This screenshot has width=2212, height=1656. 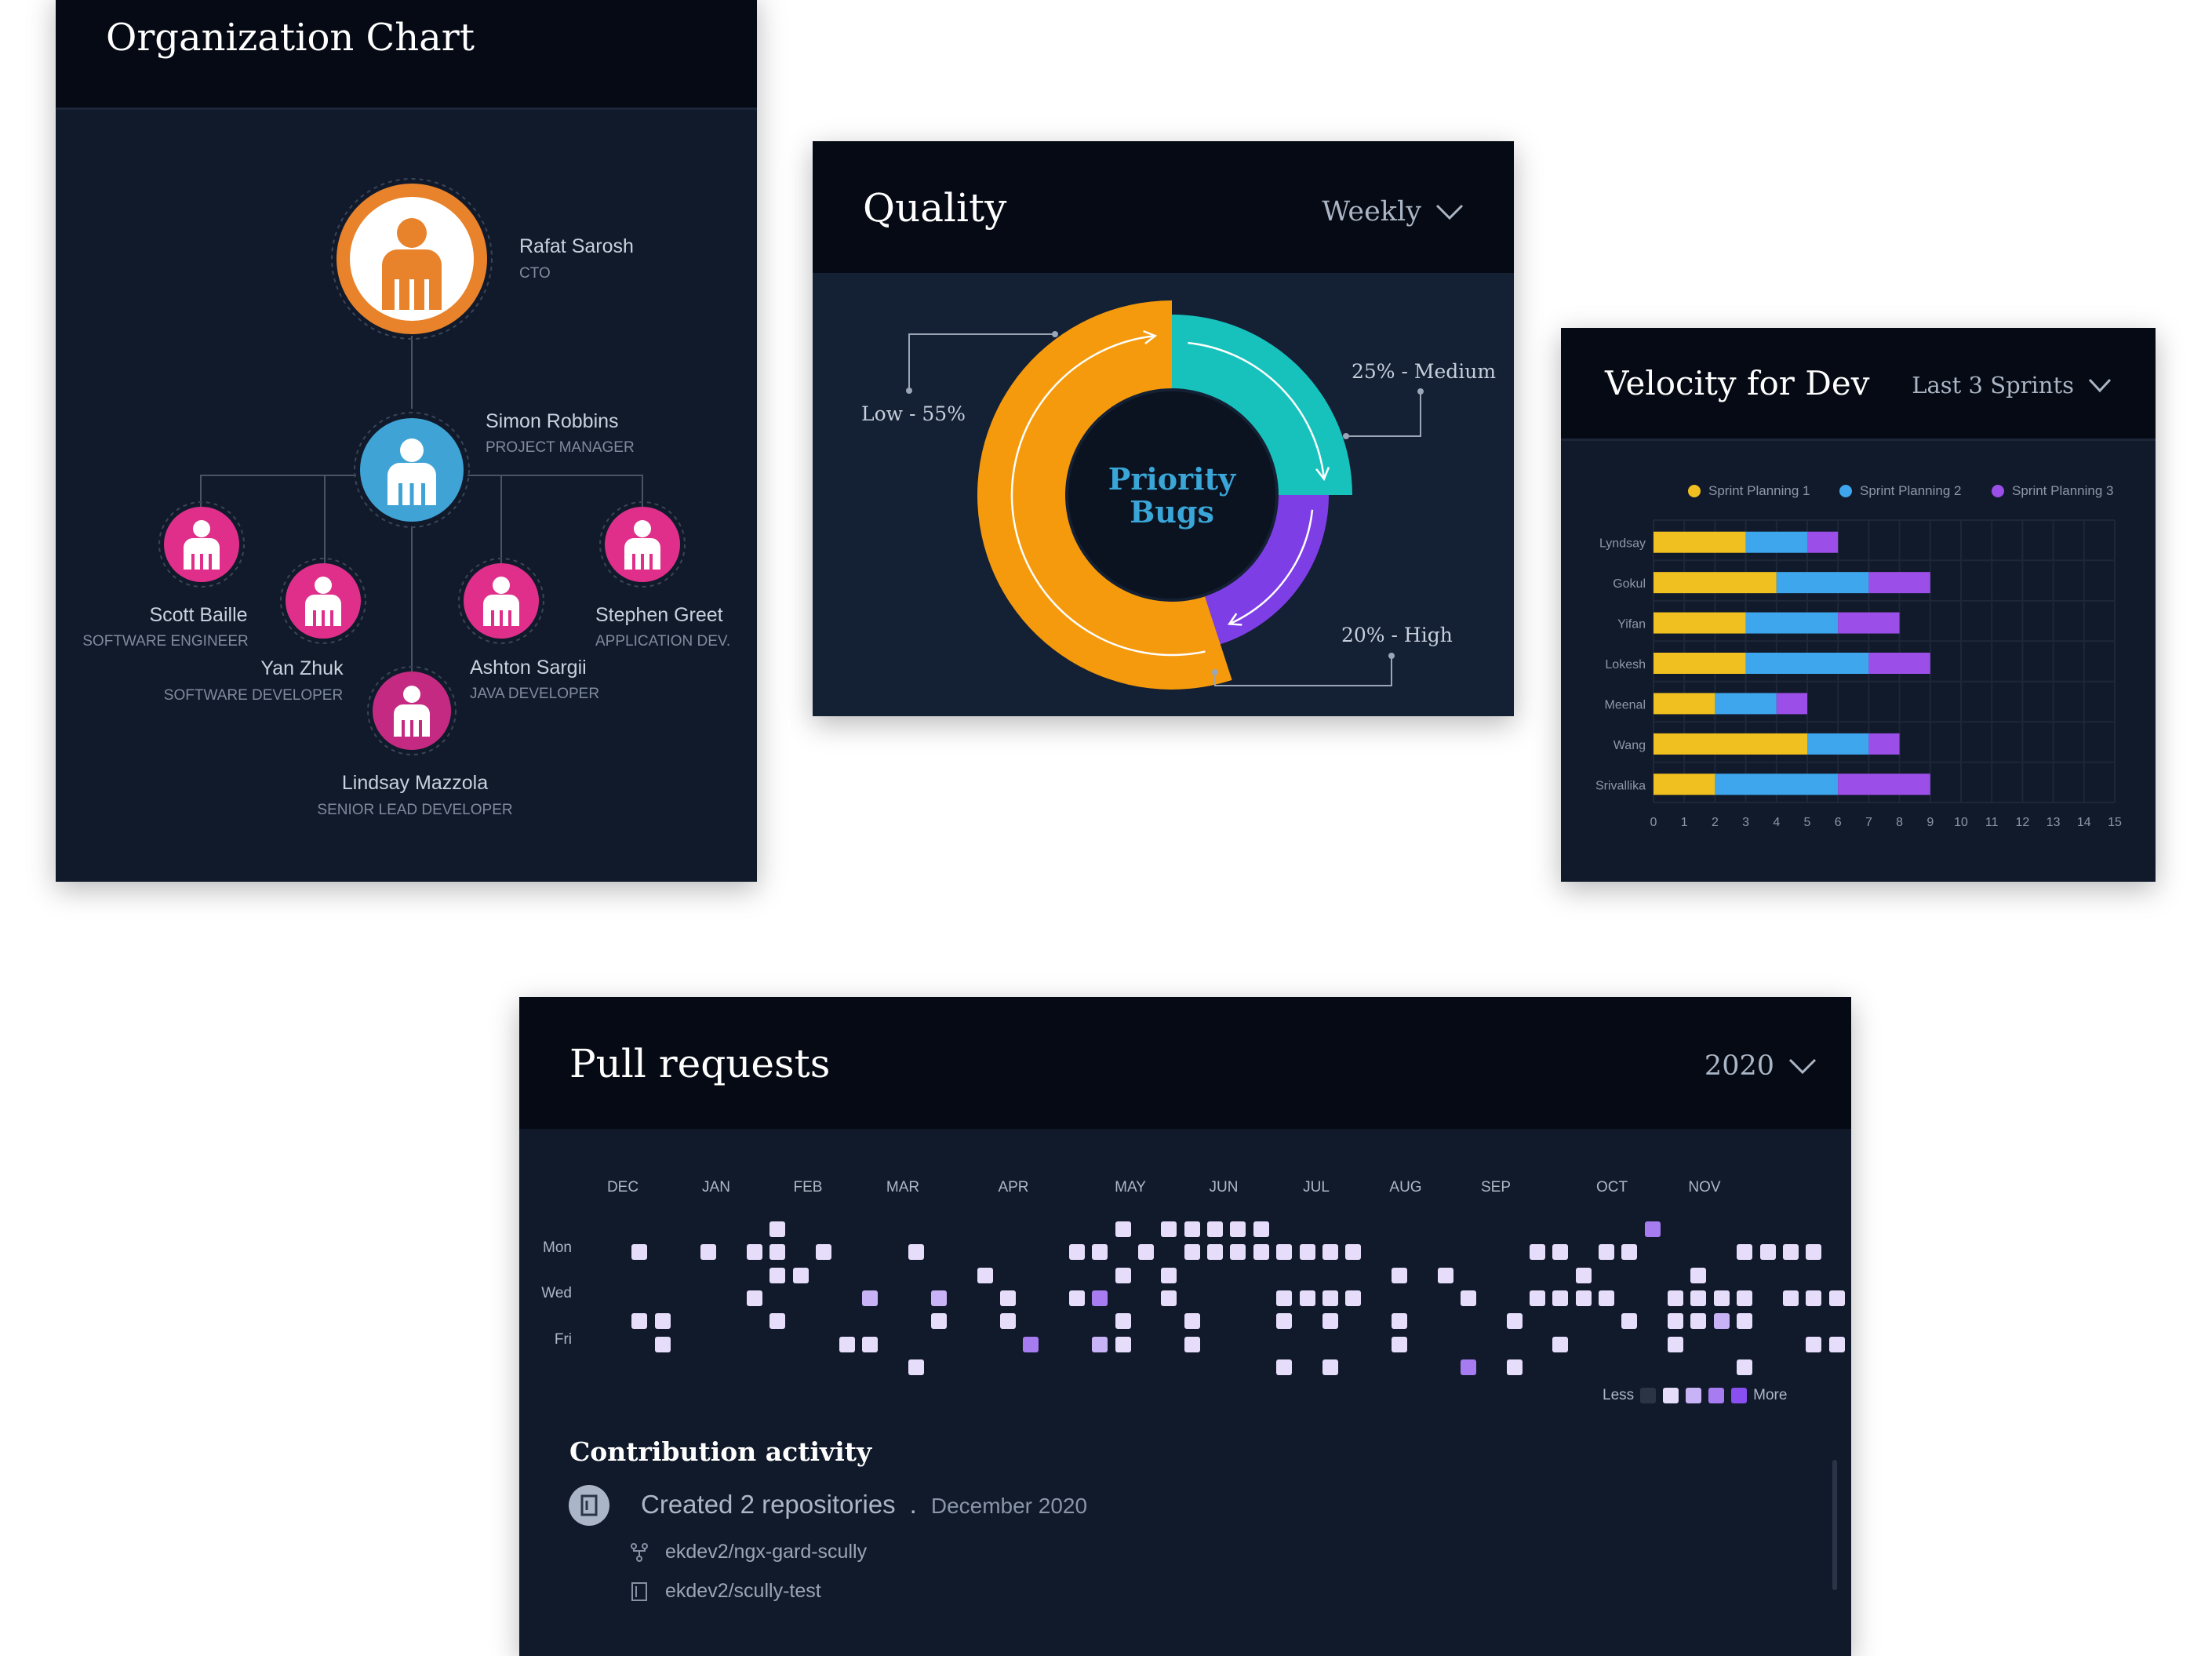 What do you see at coordinates (768, 1504) in the screenshot?
I see `activity-item-label: Created 2 repositories` at bounding box center [768, 1504].